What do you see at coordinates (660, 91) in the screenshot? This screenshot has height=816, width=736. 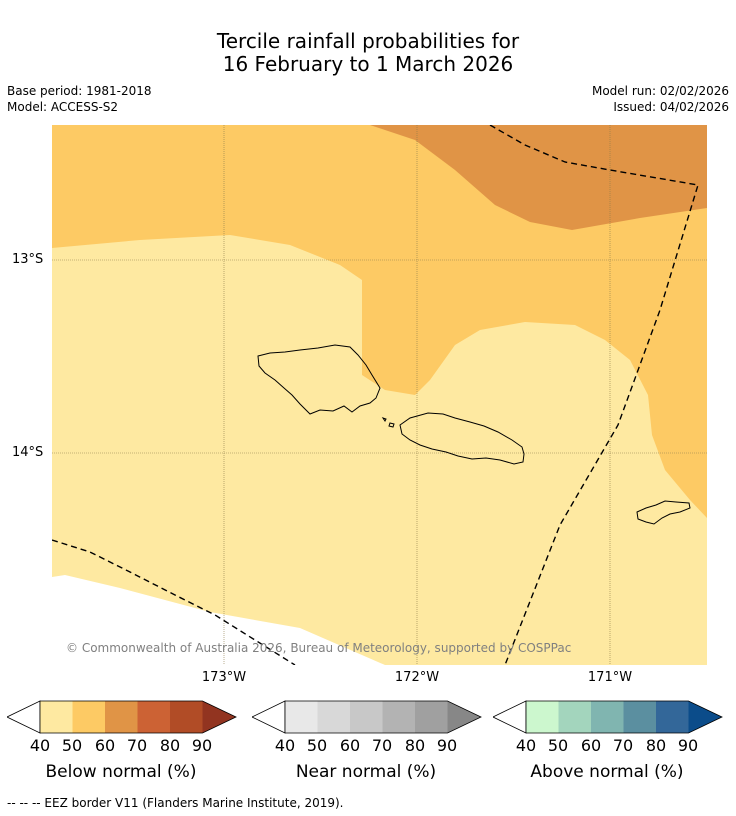 I see `model-run: Model run: 02/02/2026` at bounding box center [660, 91].